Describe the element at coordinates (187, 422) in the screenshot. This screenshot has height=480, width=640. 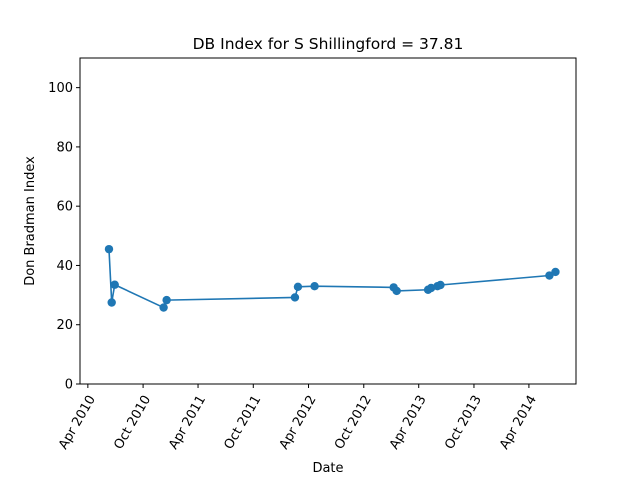
I see `x-tick-label: Apr 2011` at that location.